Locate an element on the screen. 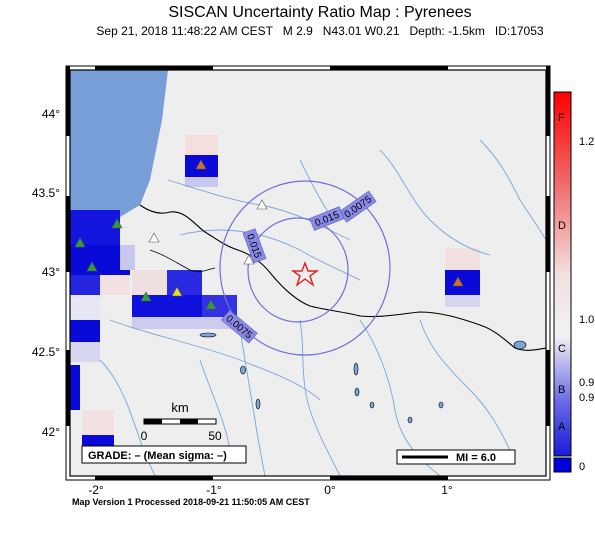  scale-unit: km is located at coordinates (179, 407).